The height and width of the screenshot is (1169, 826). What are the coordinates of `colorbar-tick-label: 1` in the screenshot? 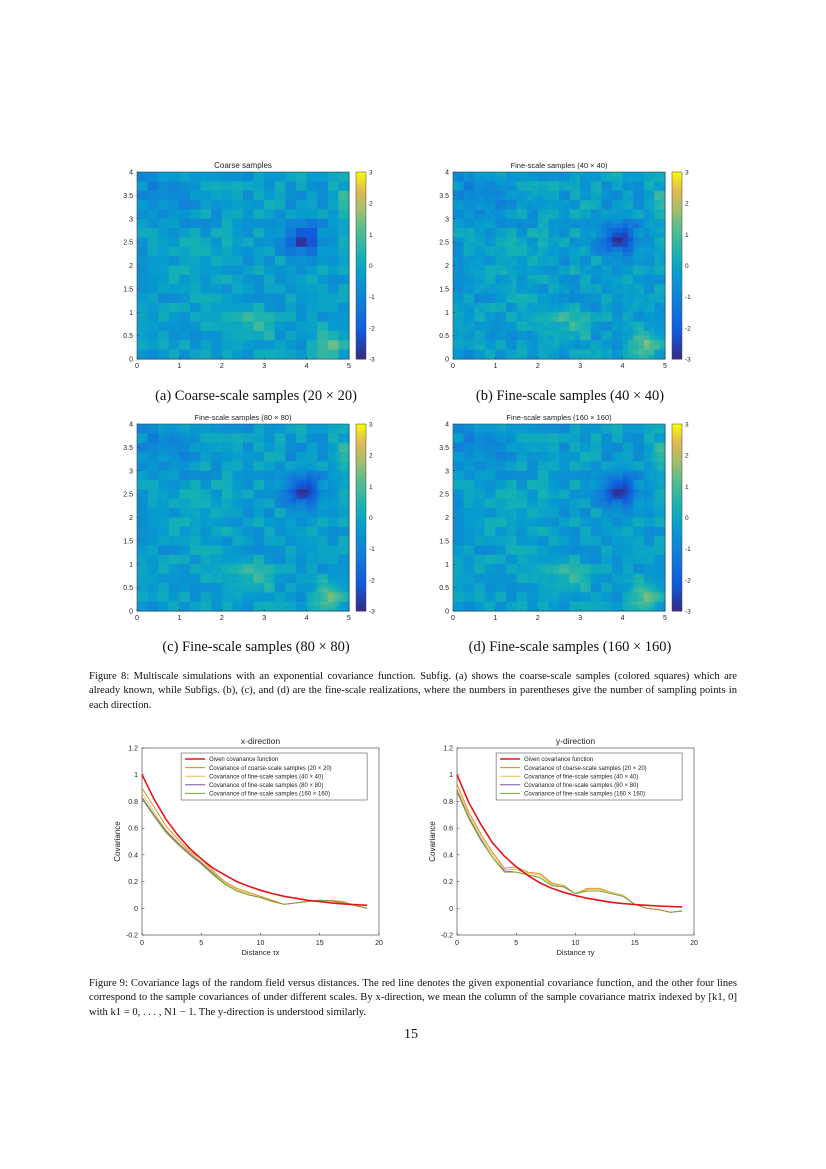 It's located at (371, 235).